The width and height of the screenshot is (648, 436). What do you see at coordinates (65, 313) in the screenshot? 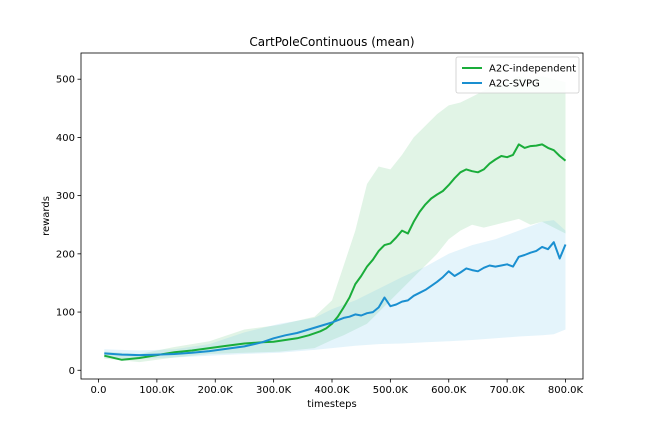
I see `y-tick-label: 100` at bounding box center [65, 313].